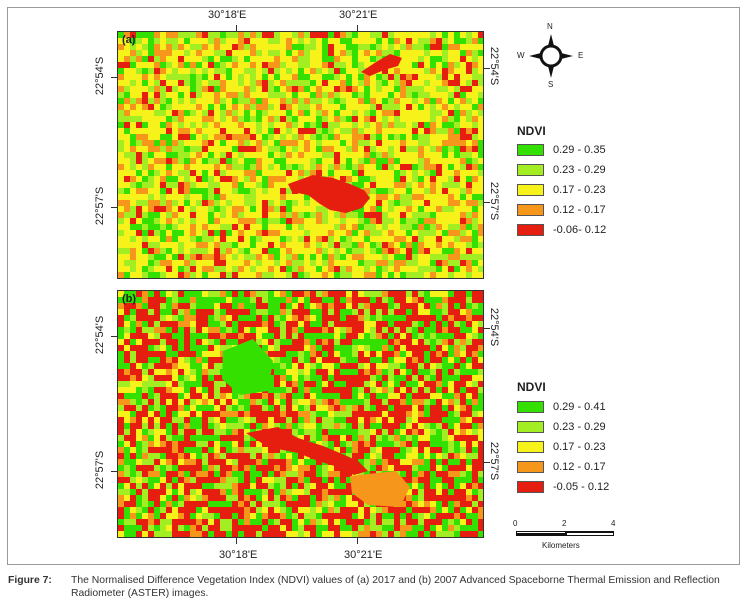 This screenshot has width=746, height=609. I want to click on scale-unit: Kilometers, so click(561, 545).